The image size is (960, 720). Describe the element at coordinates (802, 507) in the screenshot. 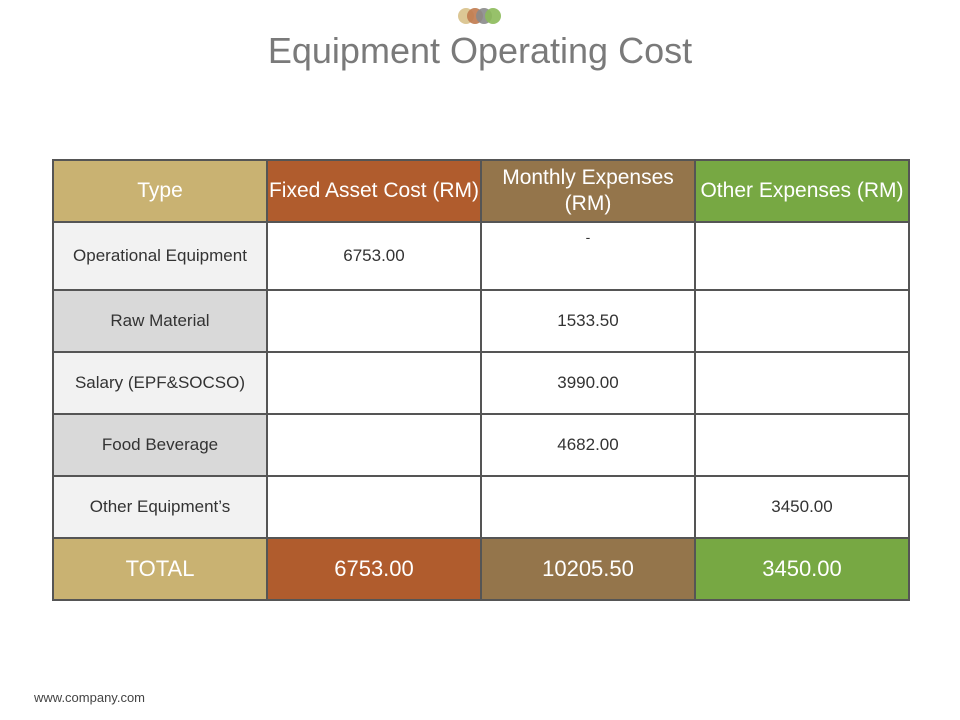

I see `row-other: 3450.00` at that location.